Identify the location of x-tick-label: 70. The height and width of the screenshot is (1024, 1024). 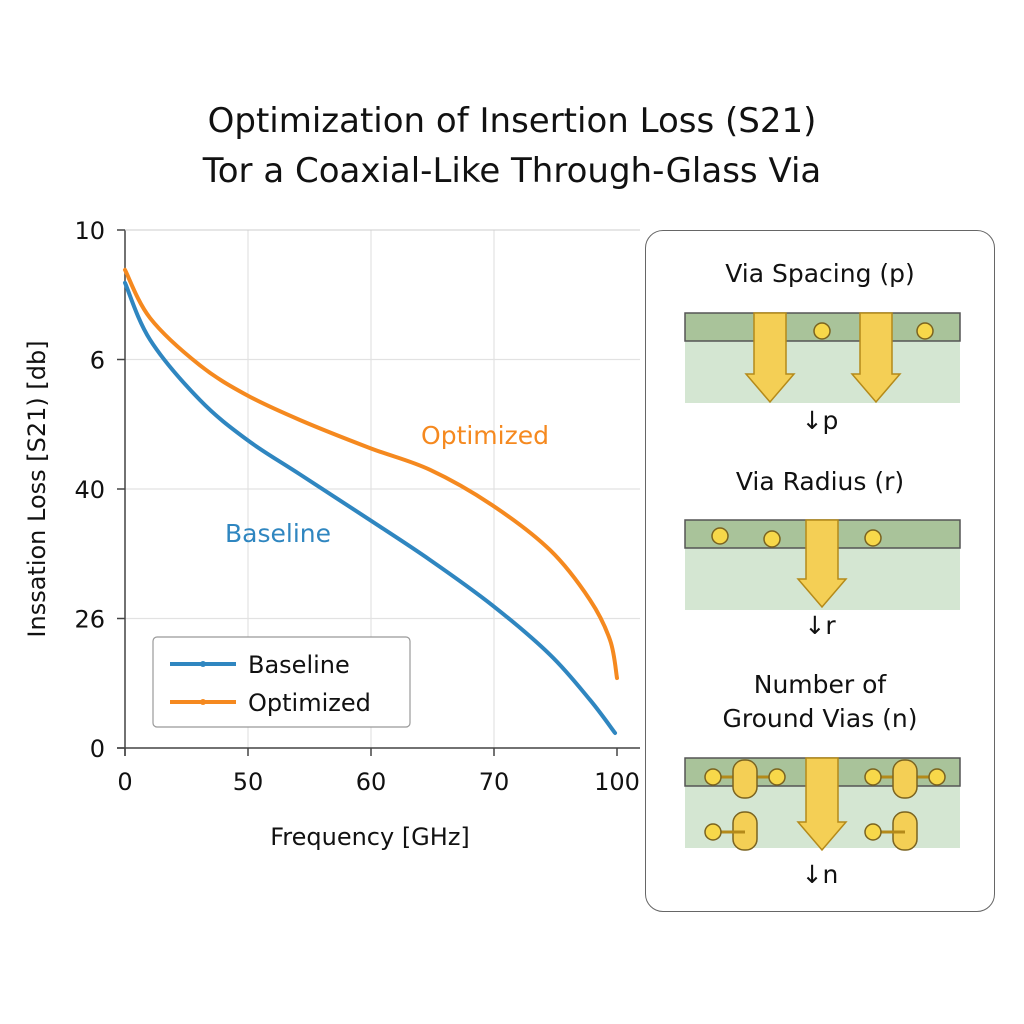
(494, 782).